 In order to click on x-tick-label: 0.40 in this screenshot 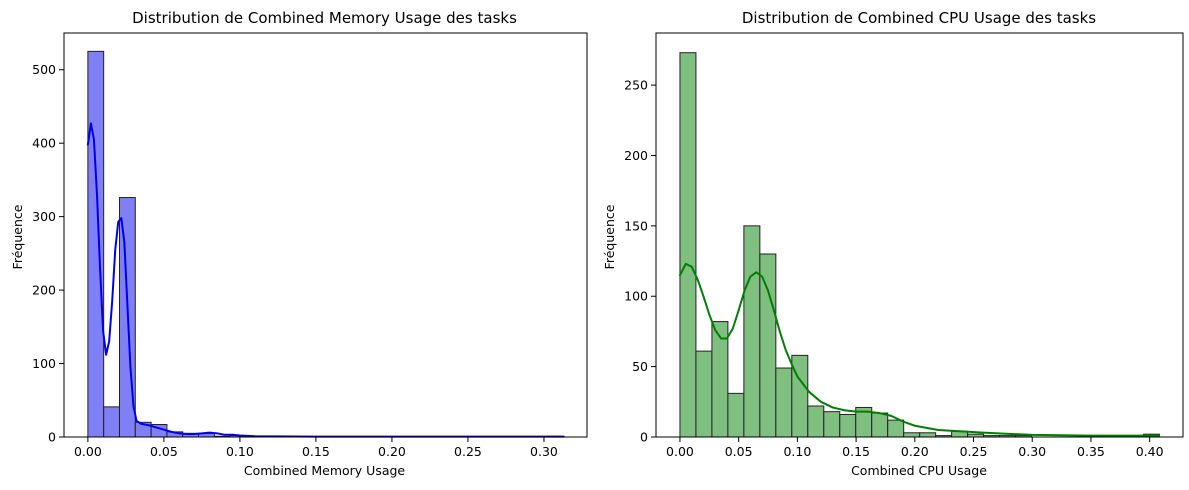, I will do `click(1150, 451)`.